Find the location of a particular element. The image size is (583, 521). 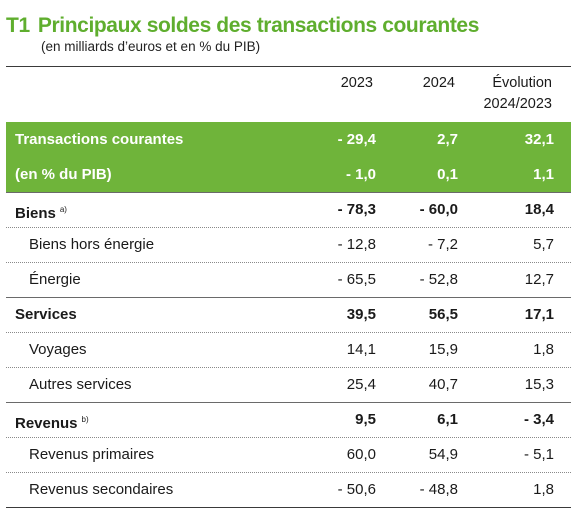

value-2024: 40,7 is located at coordinates (443, 384).